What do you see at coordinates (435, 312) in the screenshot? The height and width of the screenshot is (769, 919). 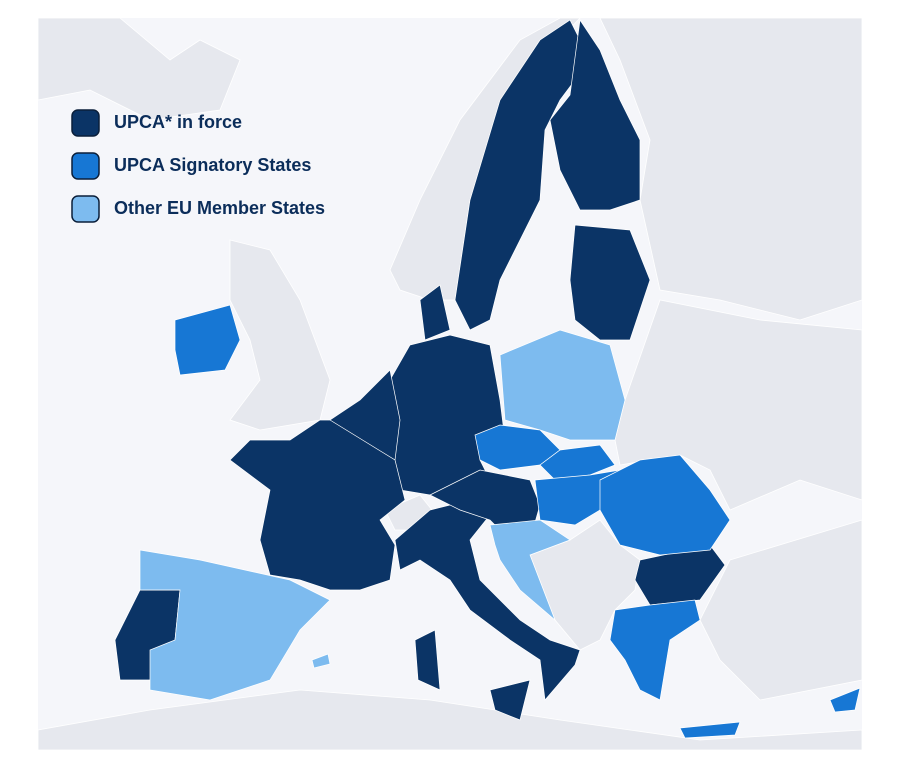 I see `denmark` at bounding box center [435, 312].